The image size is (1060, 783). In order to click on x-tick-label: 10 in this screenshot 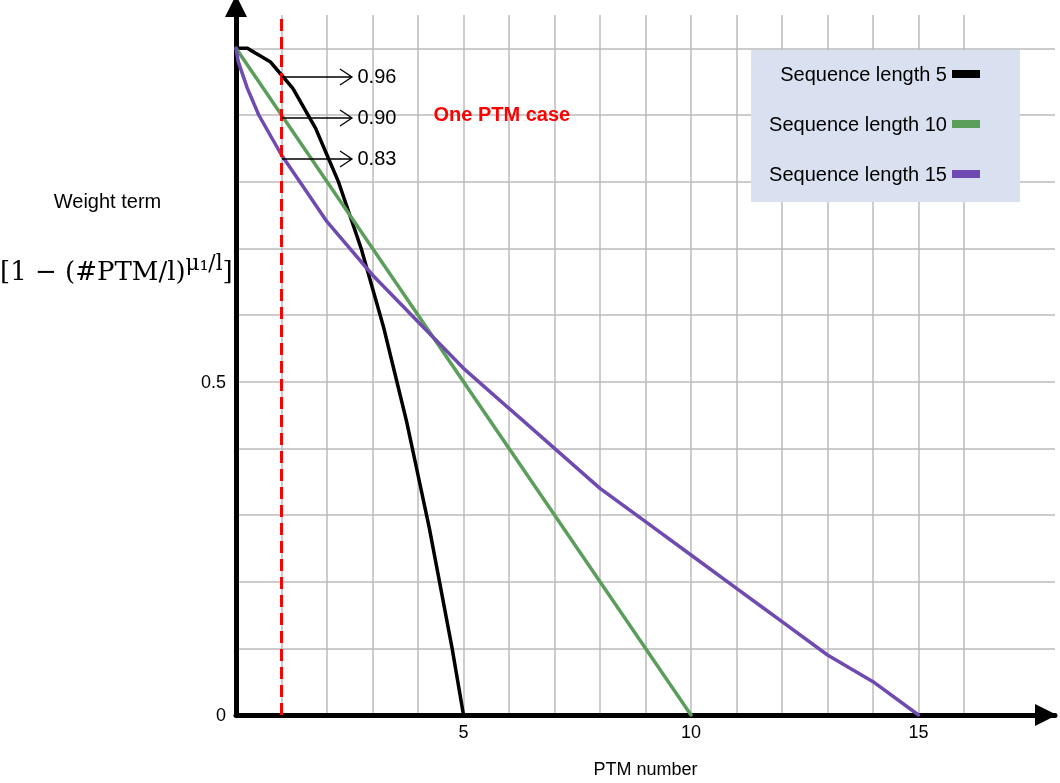, I will do `click(691, 732)`.